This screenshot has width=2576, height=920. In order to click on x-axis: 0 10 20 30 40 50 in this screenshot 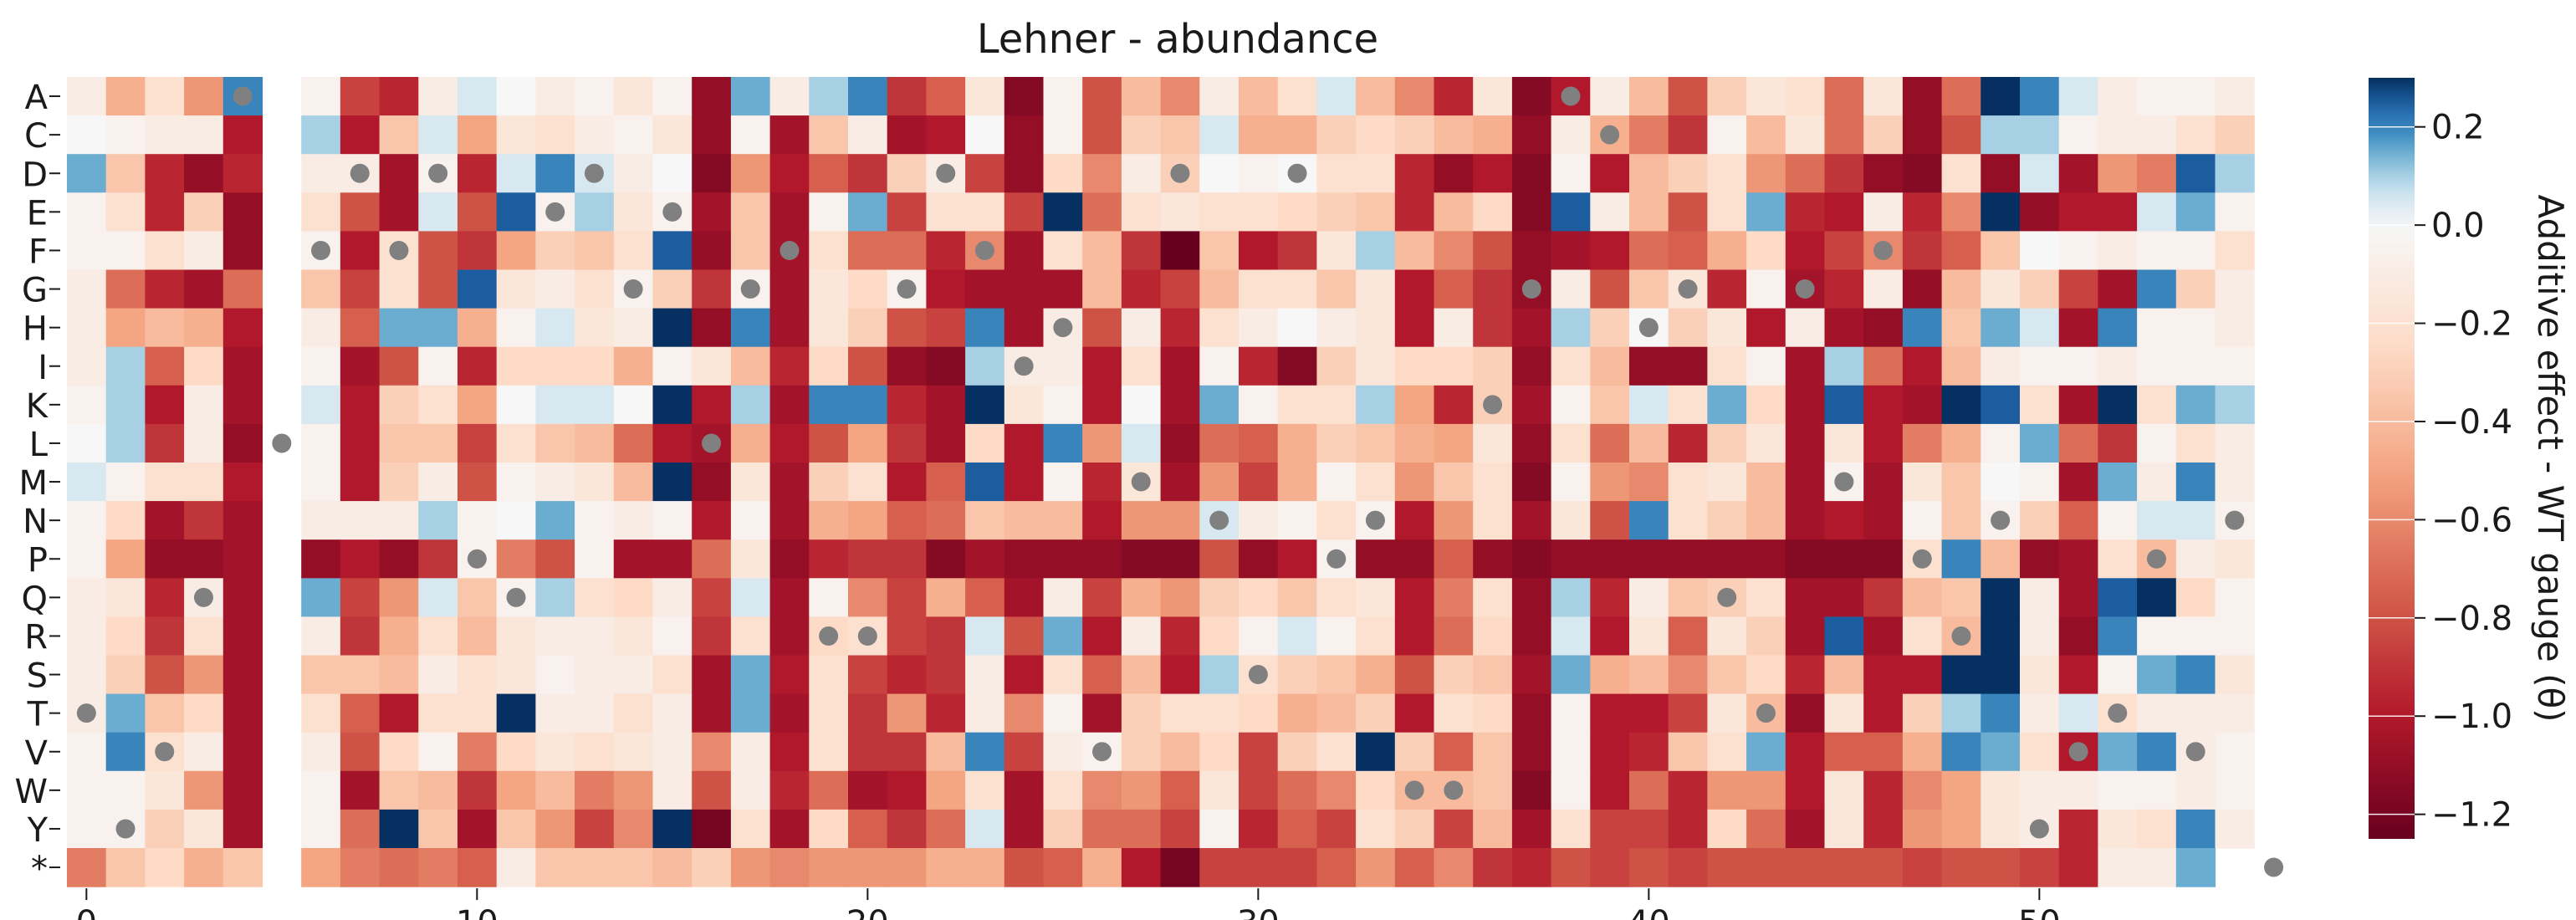, I will do `click(1068, 904)`.